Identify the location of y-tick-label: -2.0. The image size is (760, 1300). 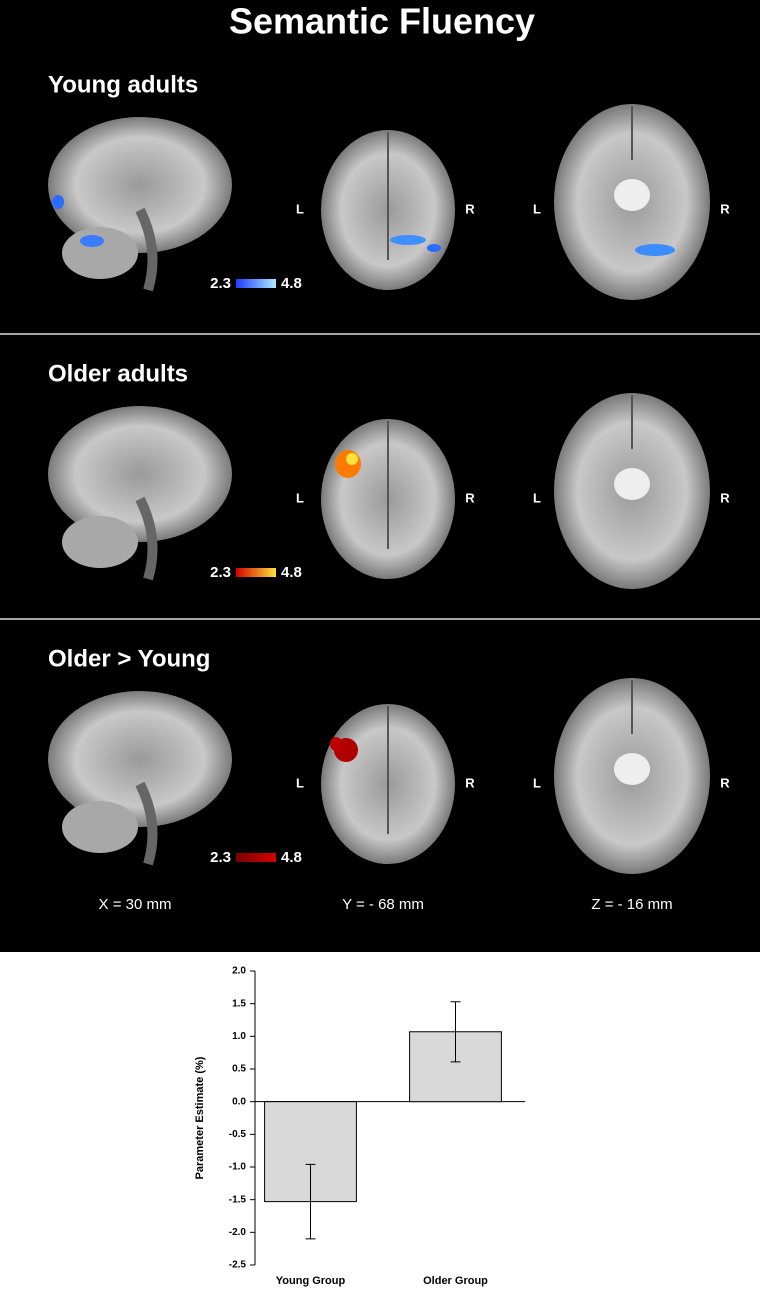
(238, 1232).